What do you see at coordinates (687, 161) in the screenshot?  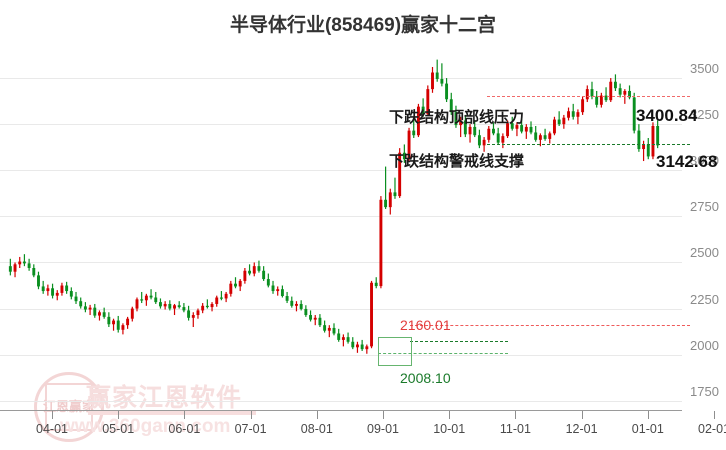 I see `price-tag-support: 3142.68` at bounding box center [687, 161].